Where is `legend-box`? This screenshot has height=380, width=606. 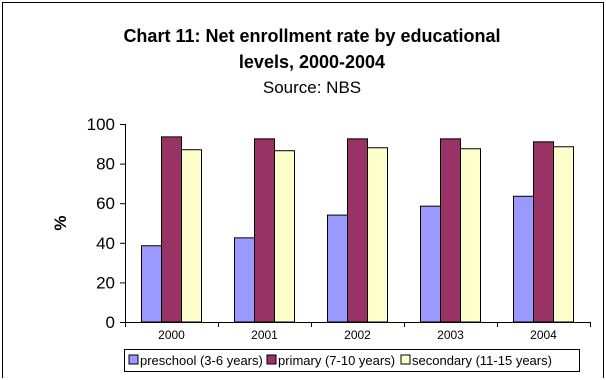 legend-box is located at coordinates (352, 360).